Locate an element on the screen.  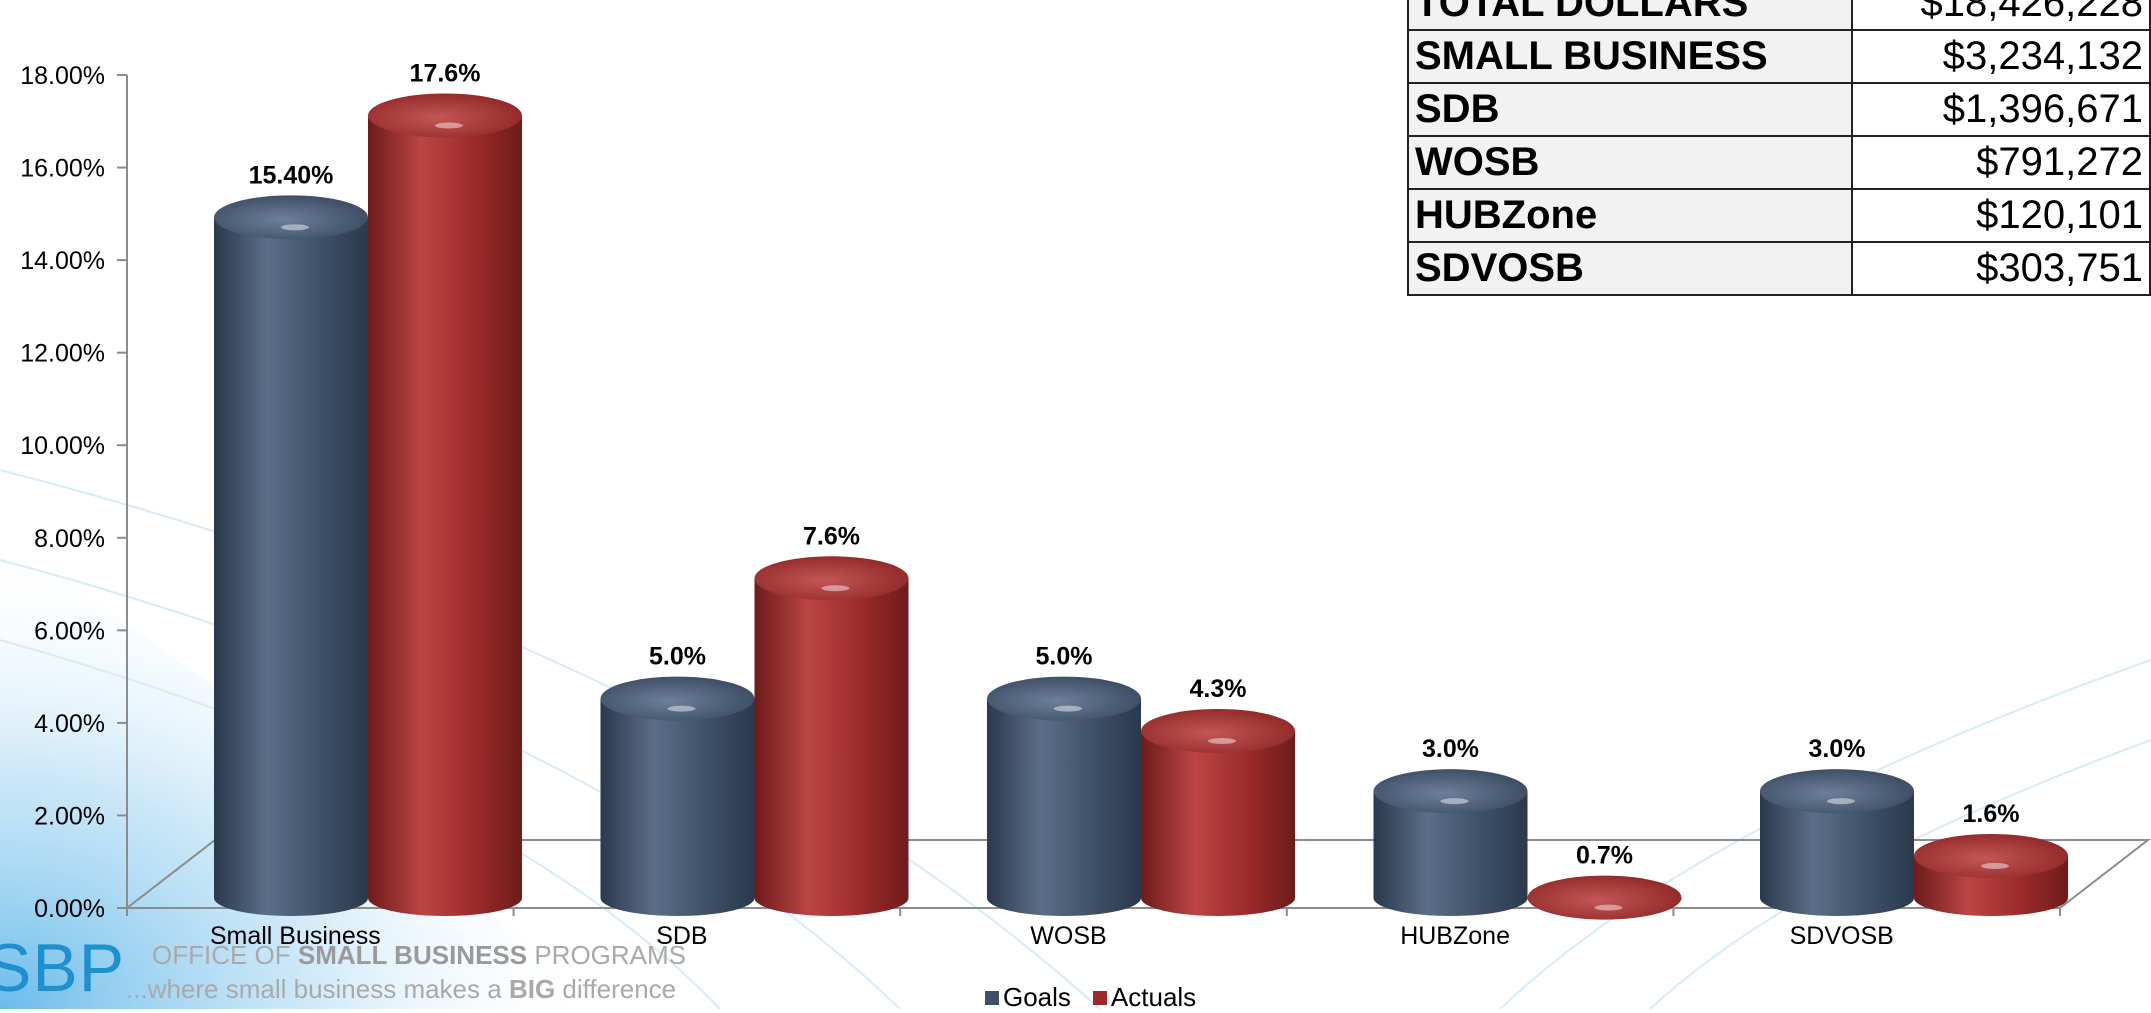
table-row: SMALL BUSINESS $3,234,132 is located at coordinates (1779, 56).